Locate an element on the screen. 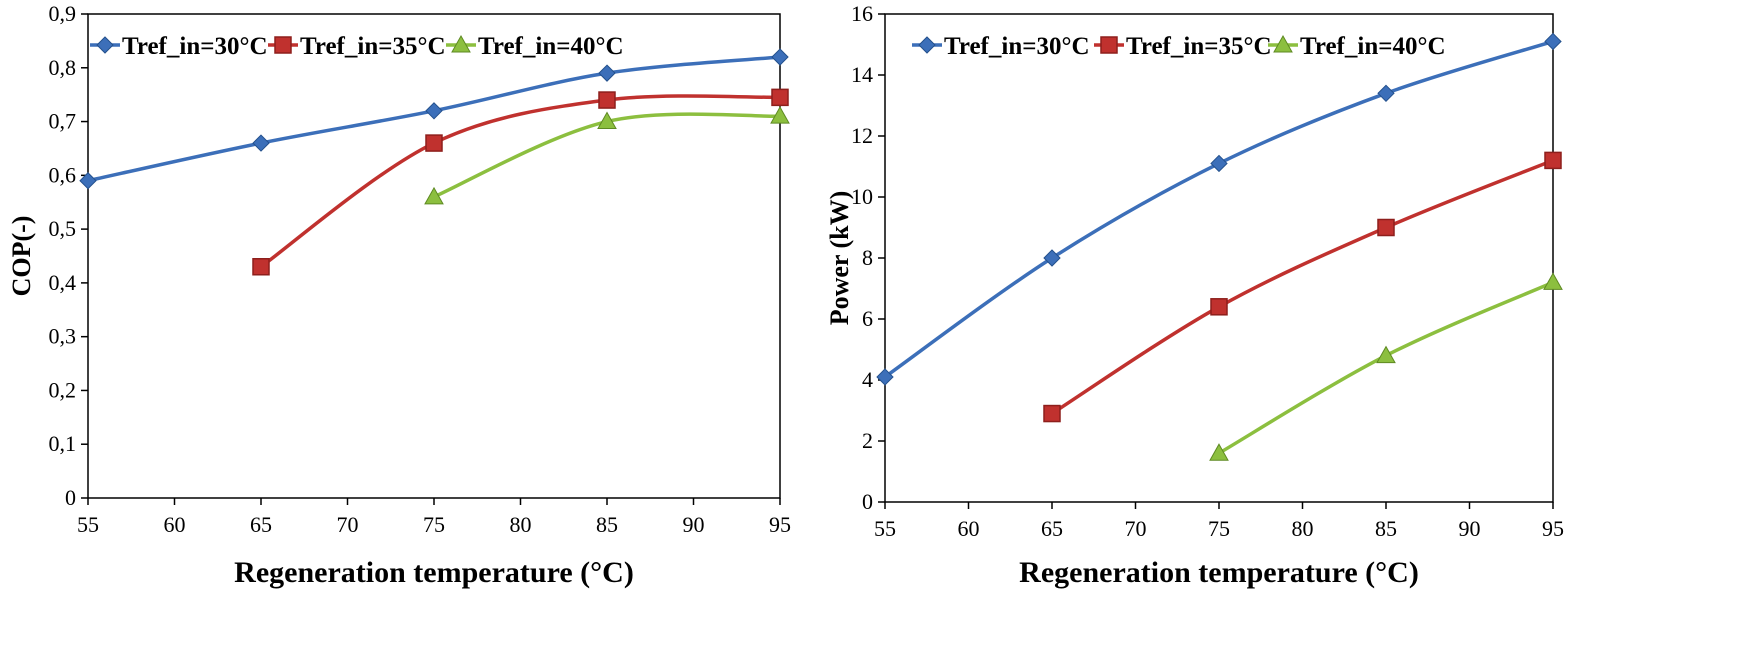 The height and width of the screenshot is (656, 1750). y-tick-label: 0,7 is located at coordinates (63, 121).